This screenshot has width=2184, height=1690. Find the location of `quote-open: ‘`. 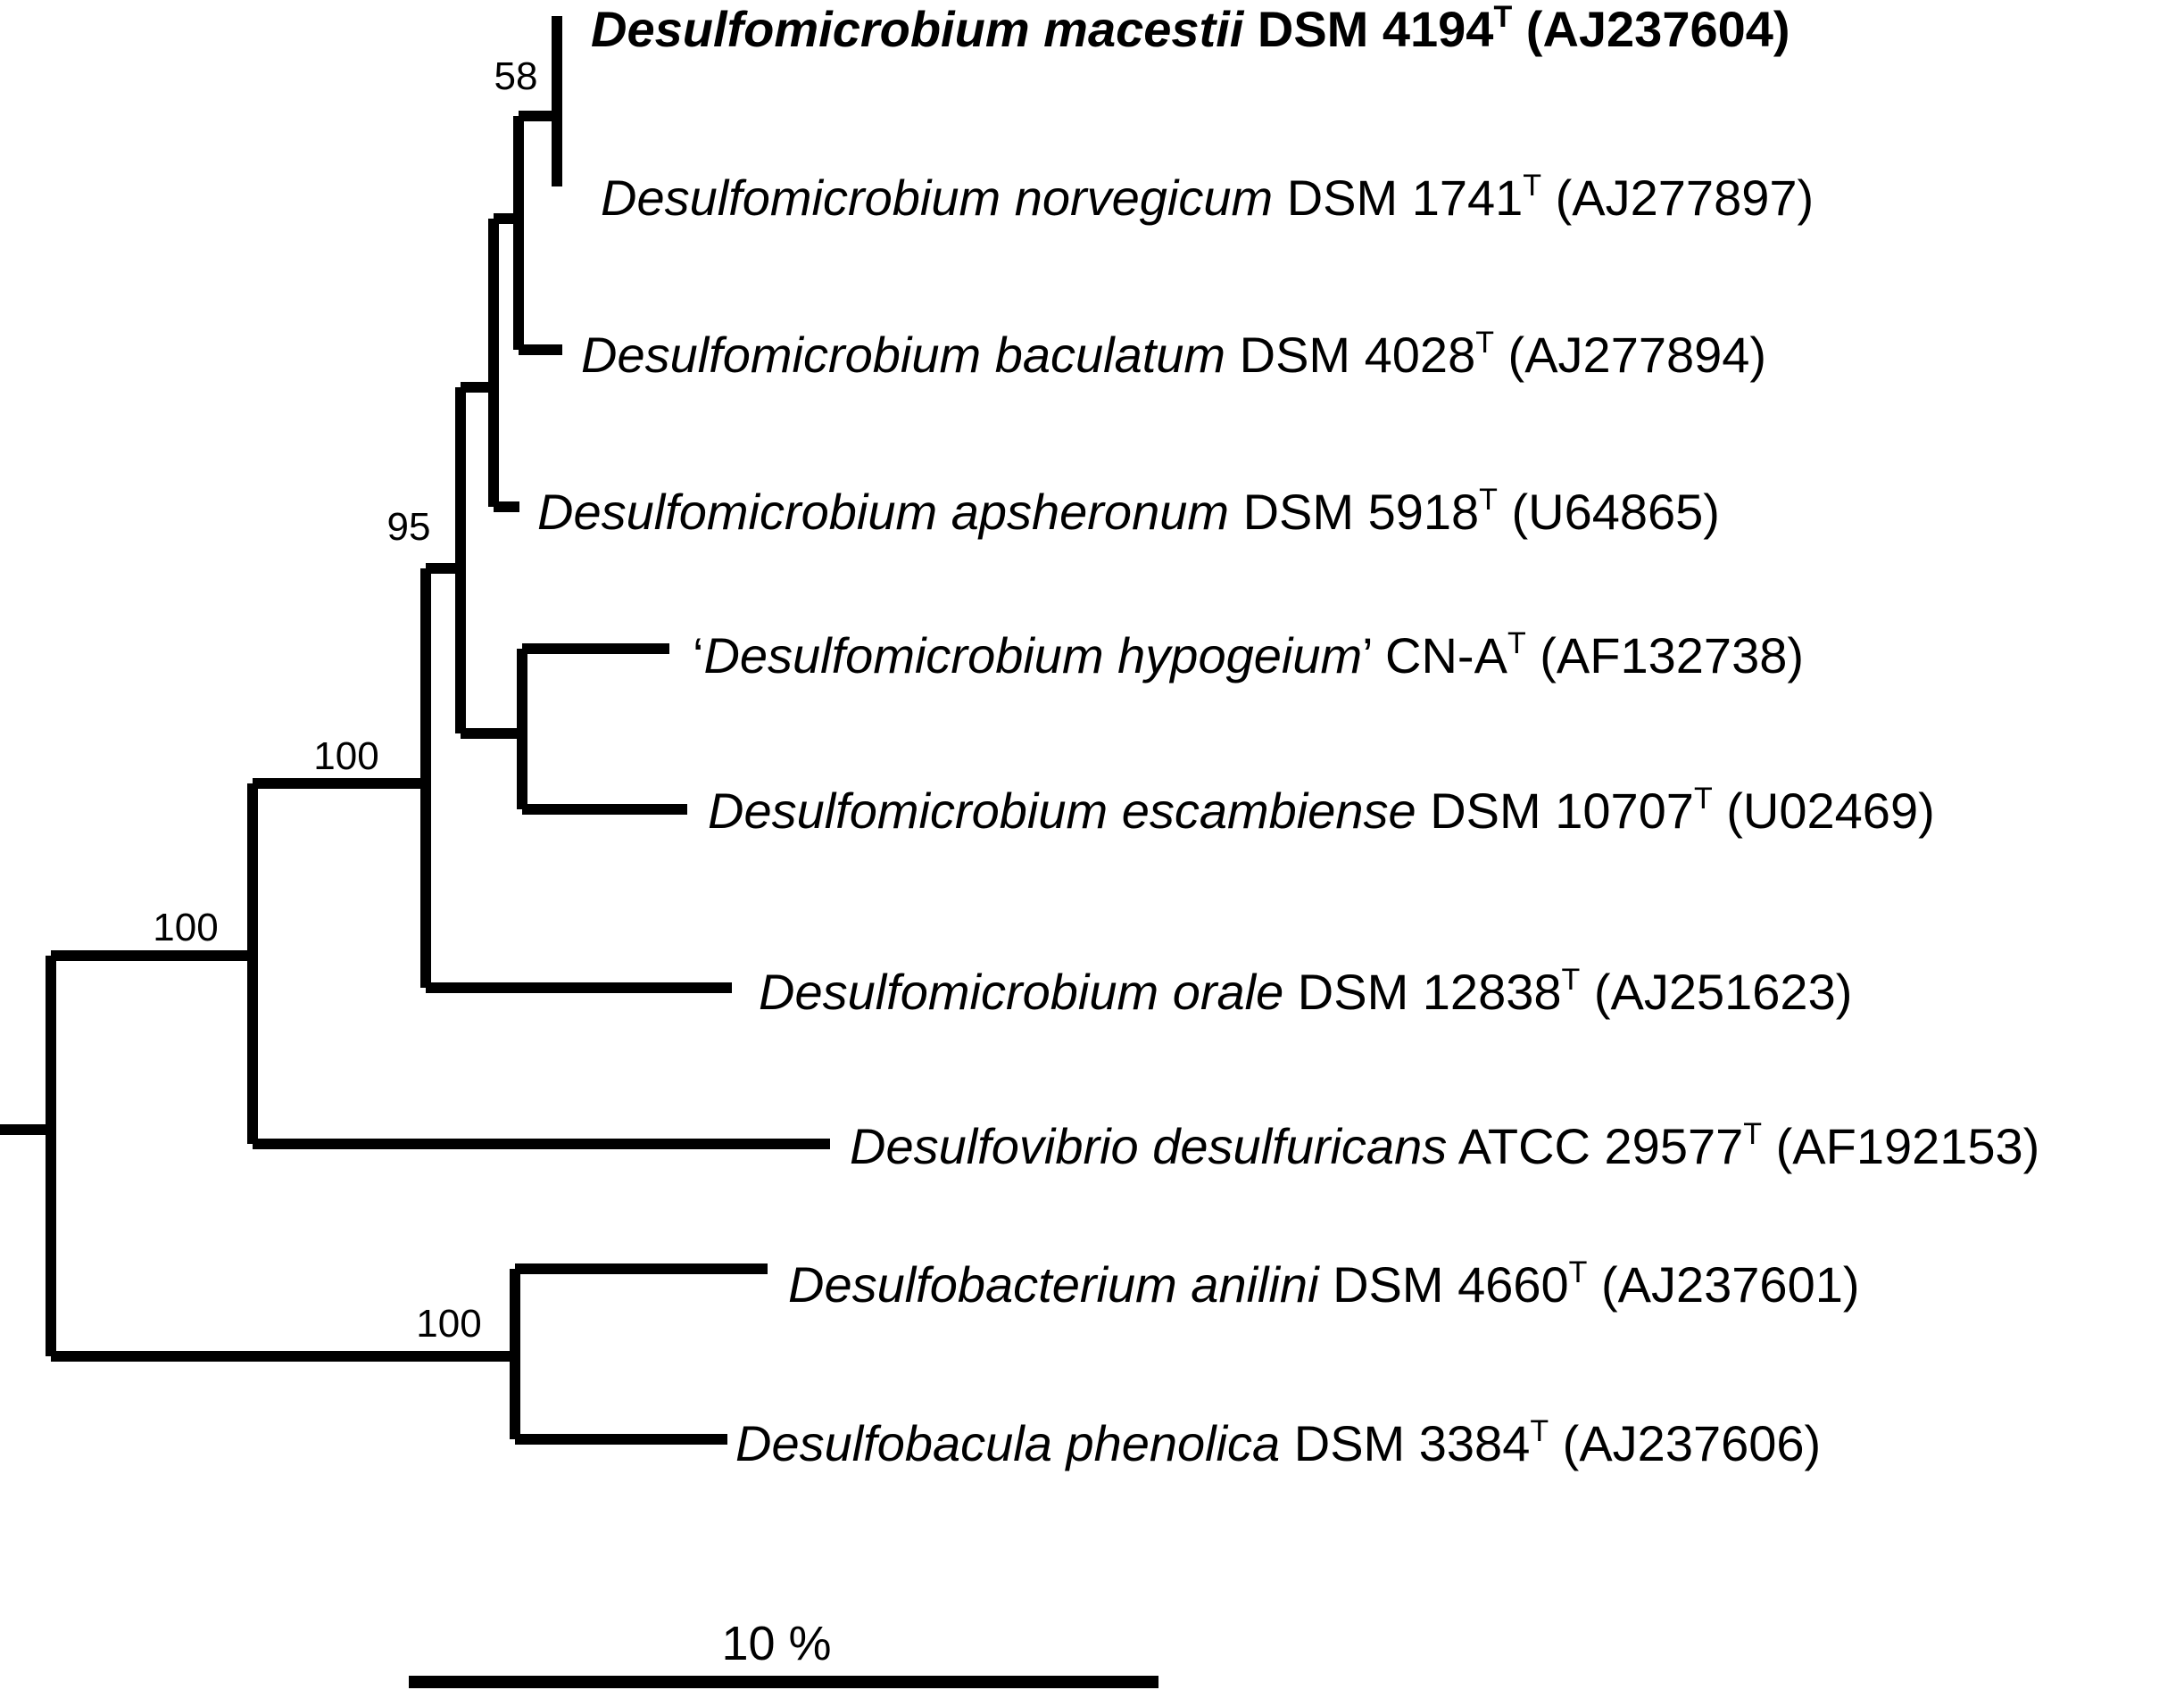

quote-open: ‘ is located at coordinates (698, 655).